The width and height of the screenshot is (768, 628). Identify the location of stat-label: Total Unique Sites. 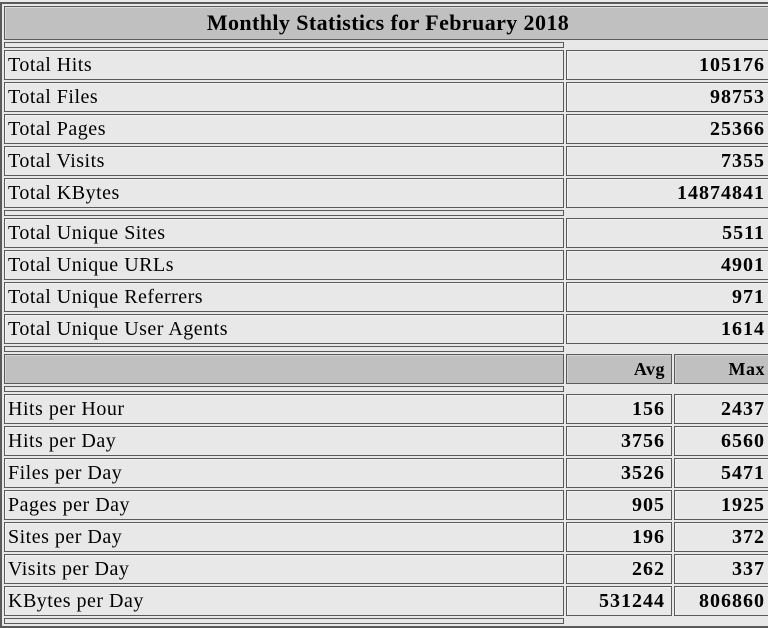
(284, 233).